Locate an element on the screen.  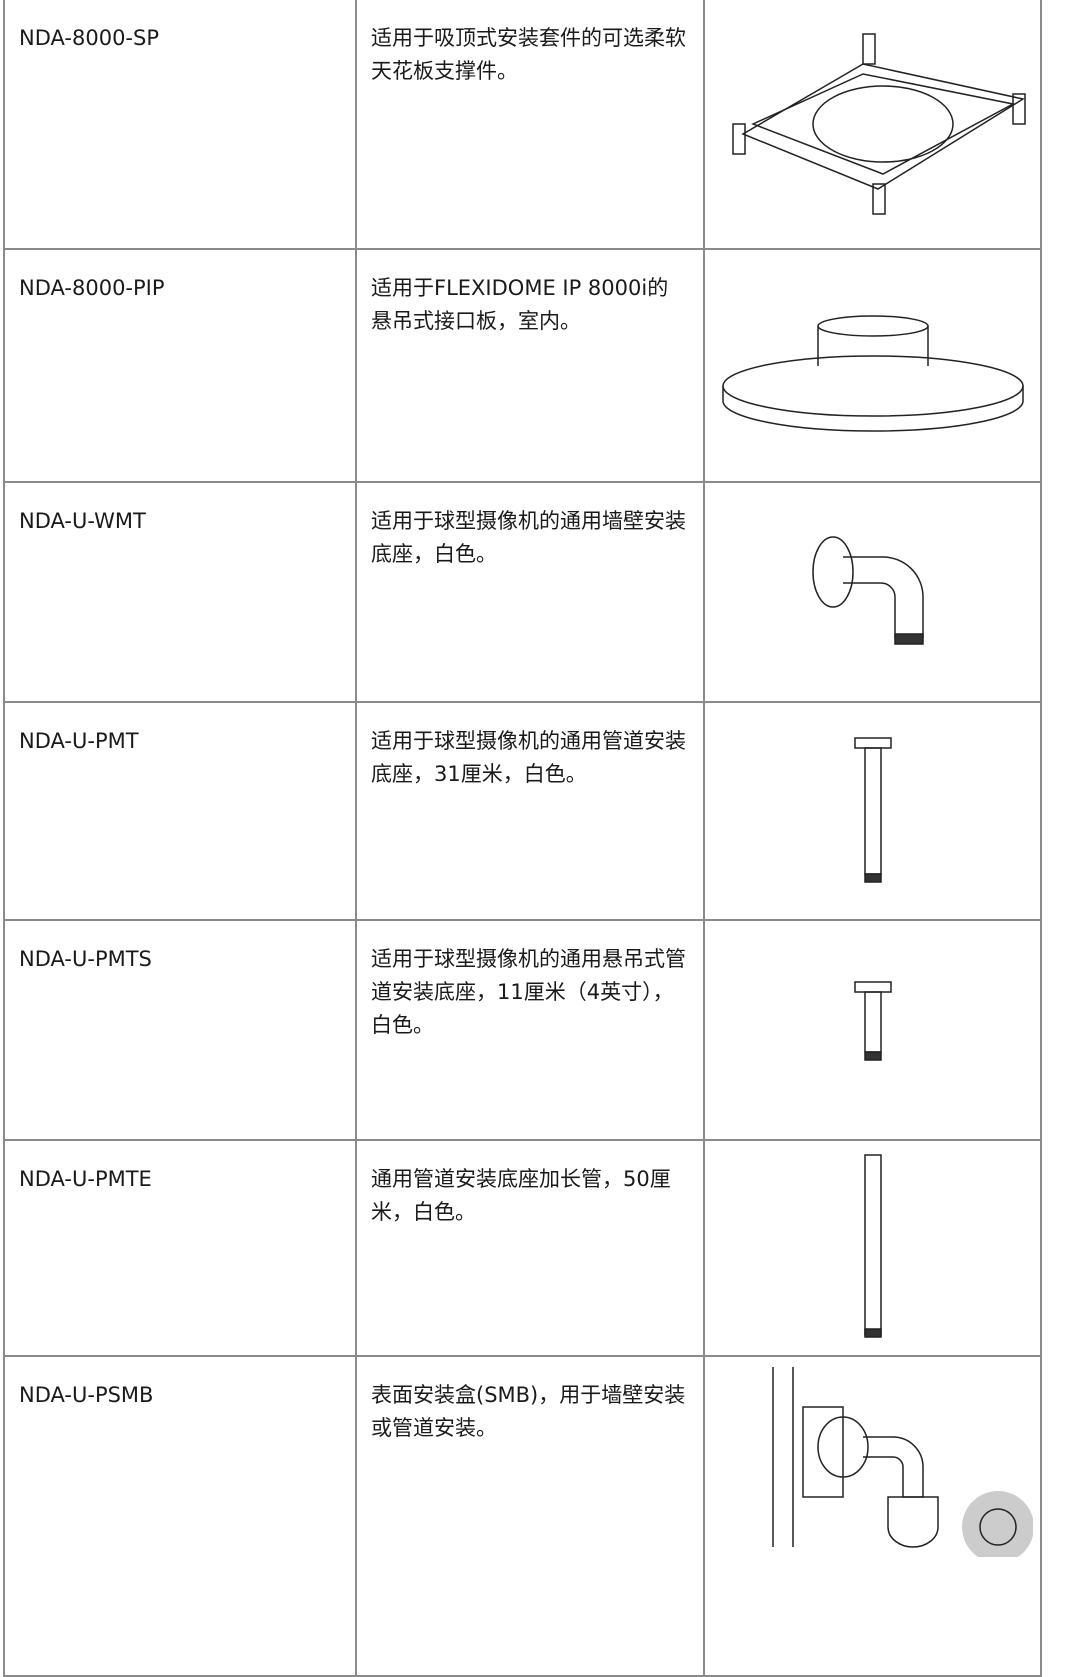
wall-mount-drawing is located at coordinates (867, 590).